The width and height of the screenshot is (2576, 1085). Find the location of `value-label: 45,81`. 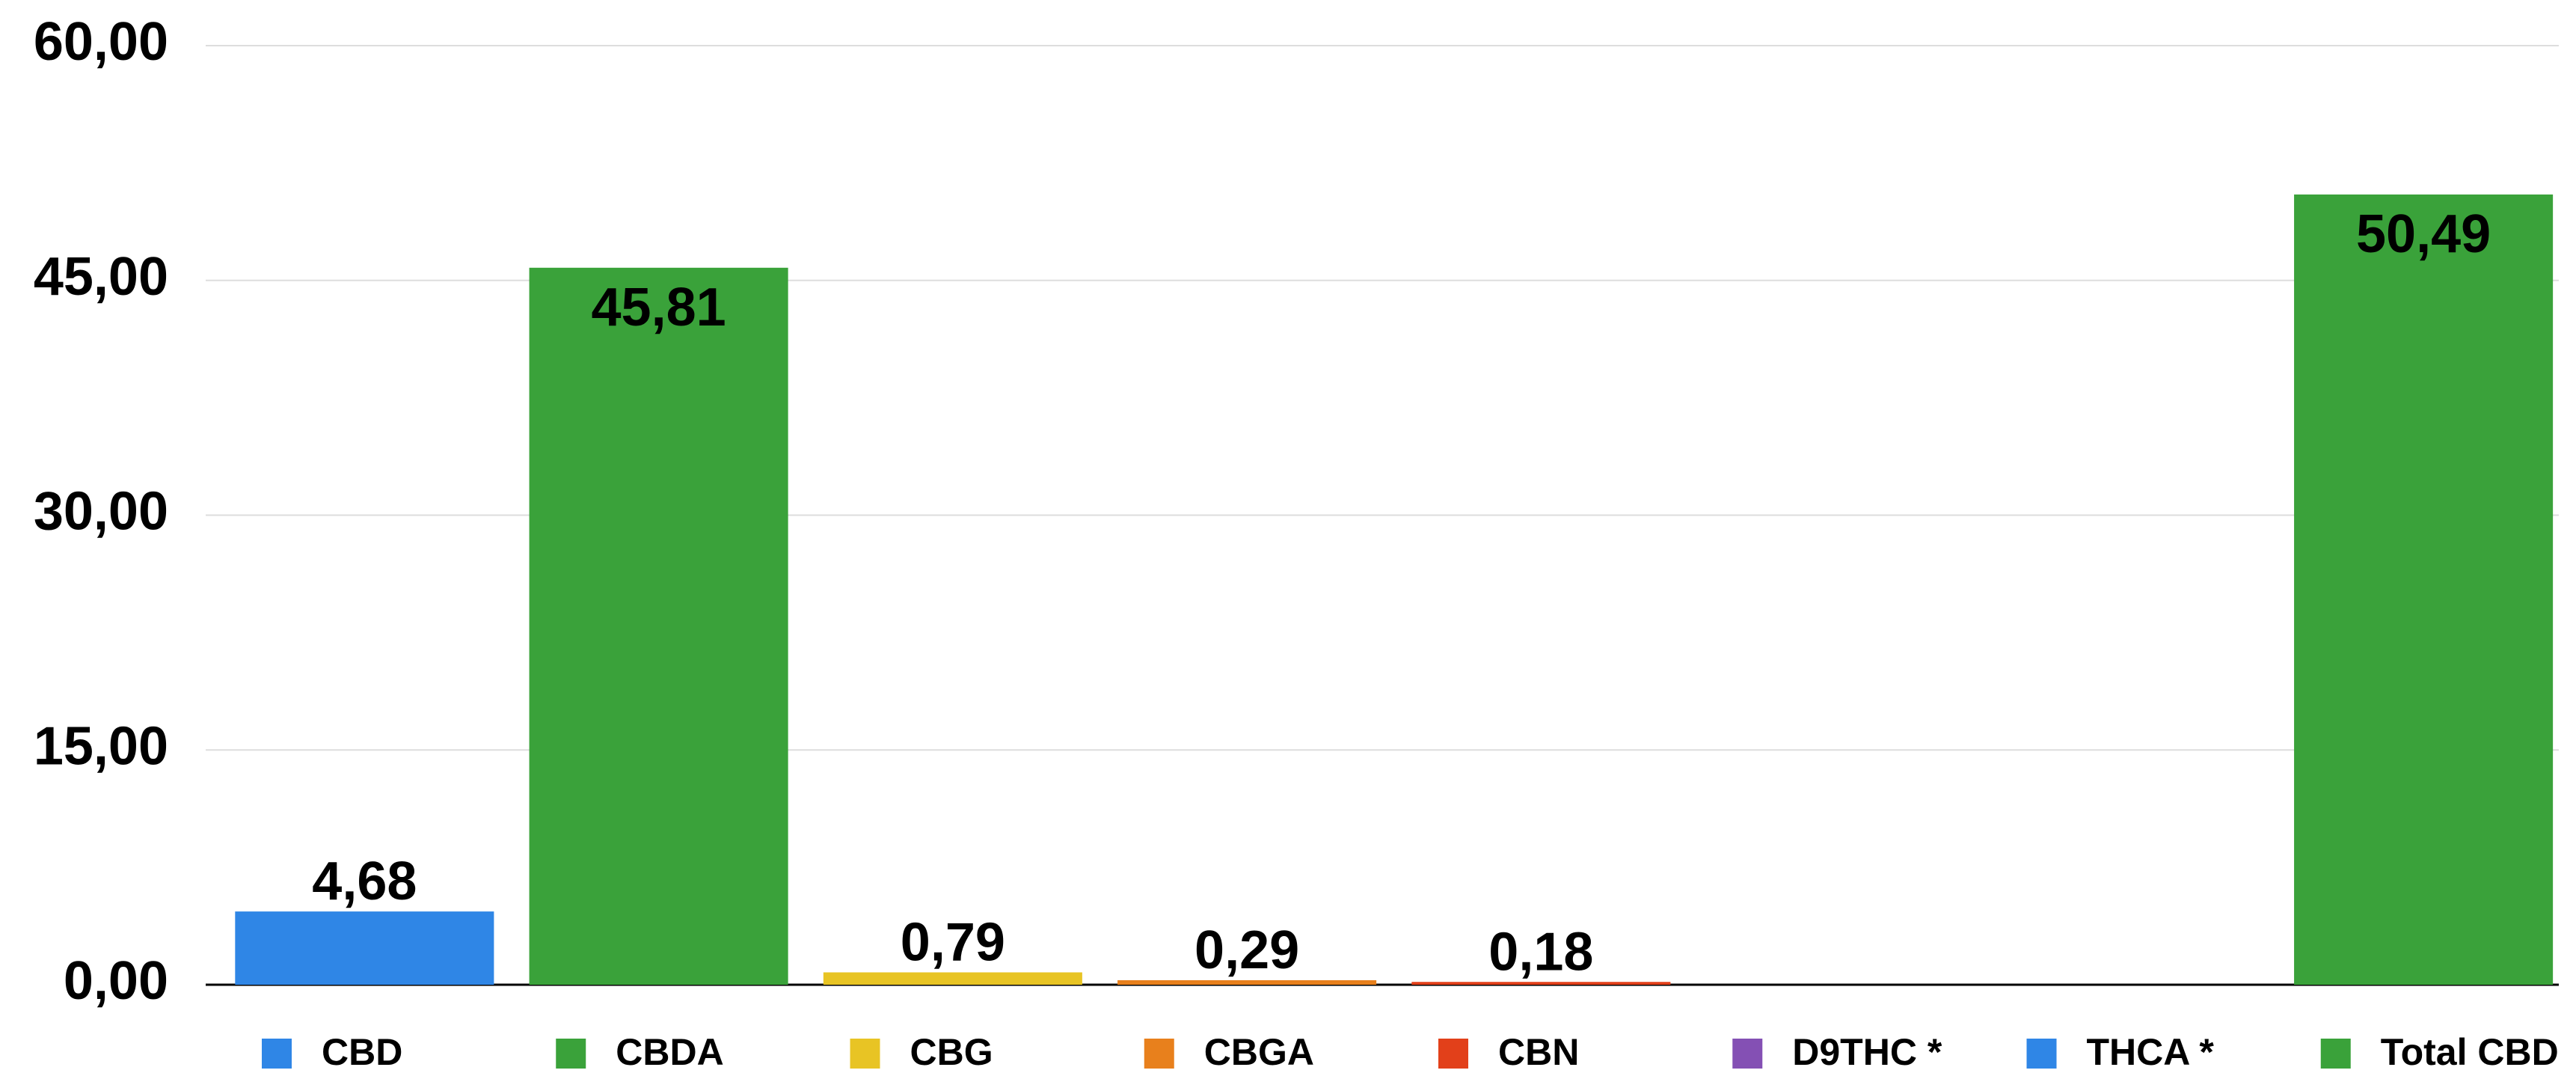

value-label: 45,81 is located at coordinates (659, 307).